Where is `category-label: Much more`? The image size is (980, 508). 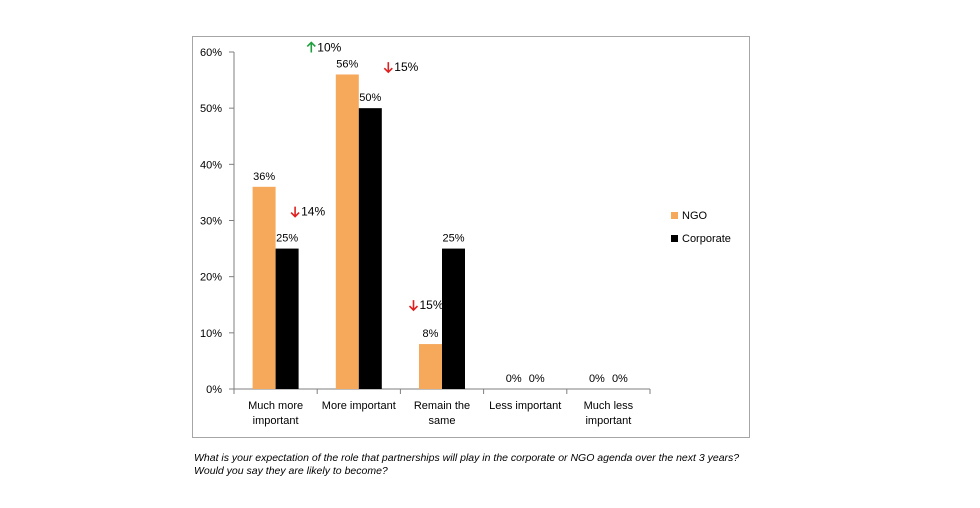 category-label: Much more is located at coordinates (275, 406).